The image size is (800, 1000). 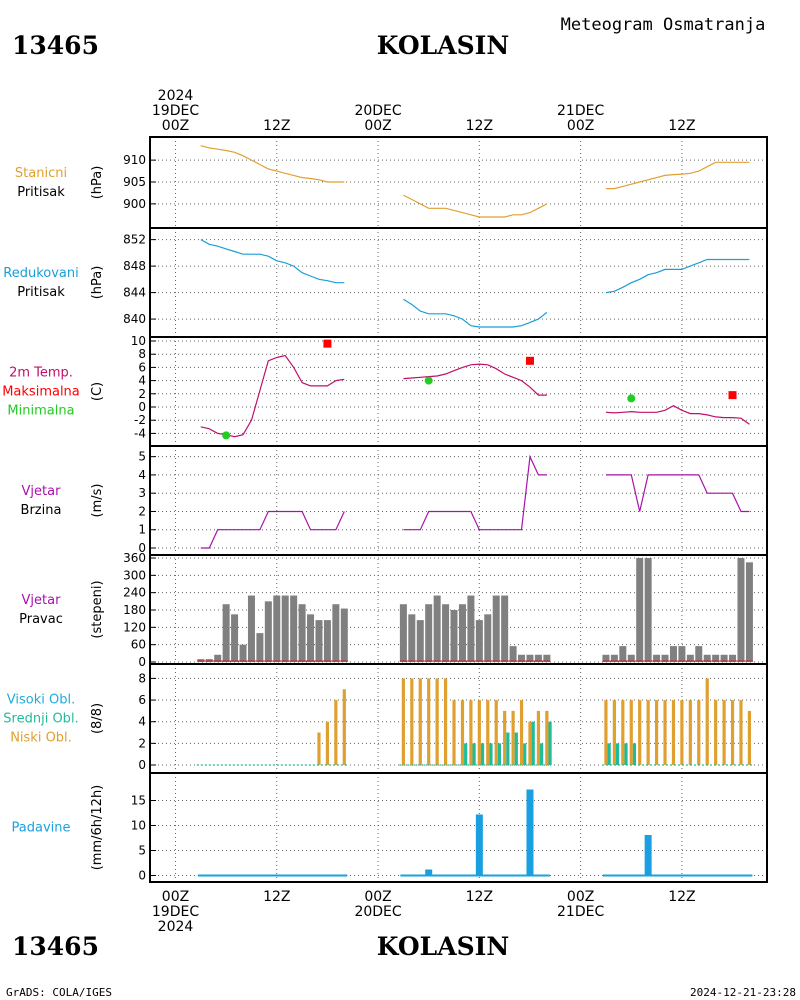 I want to click on y-tick-label: 840, so click(x=134, y=319).